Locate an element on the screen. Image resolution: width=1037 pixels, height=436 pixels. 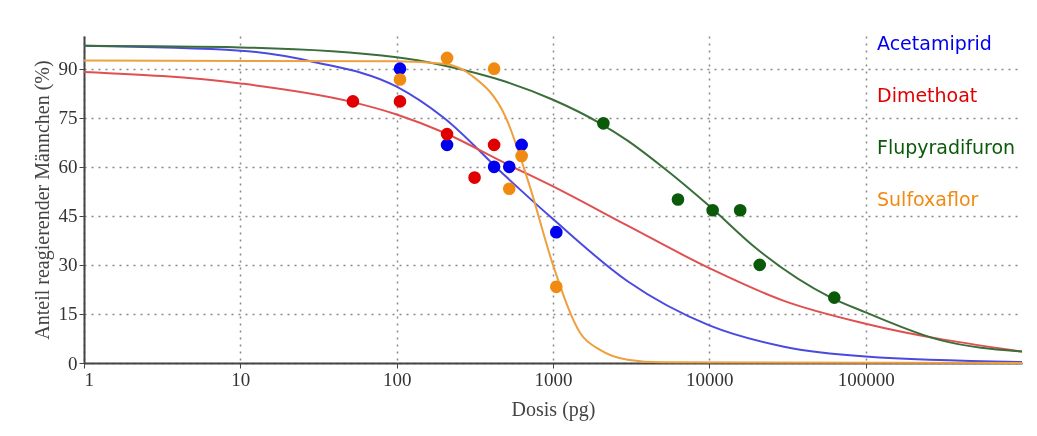
text: Acetamiprid is located at coordinates (934, 43).